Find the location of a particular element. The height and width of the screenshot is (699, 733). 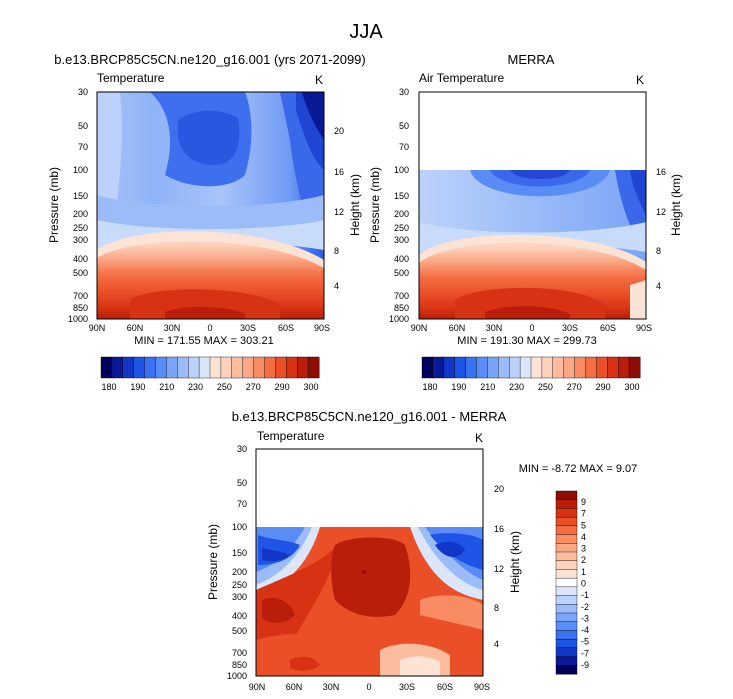

y-tick-label: 150 is located at coordinates (401, 196).